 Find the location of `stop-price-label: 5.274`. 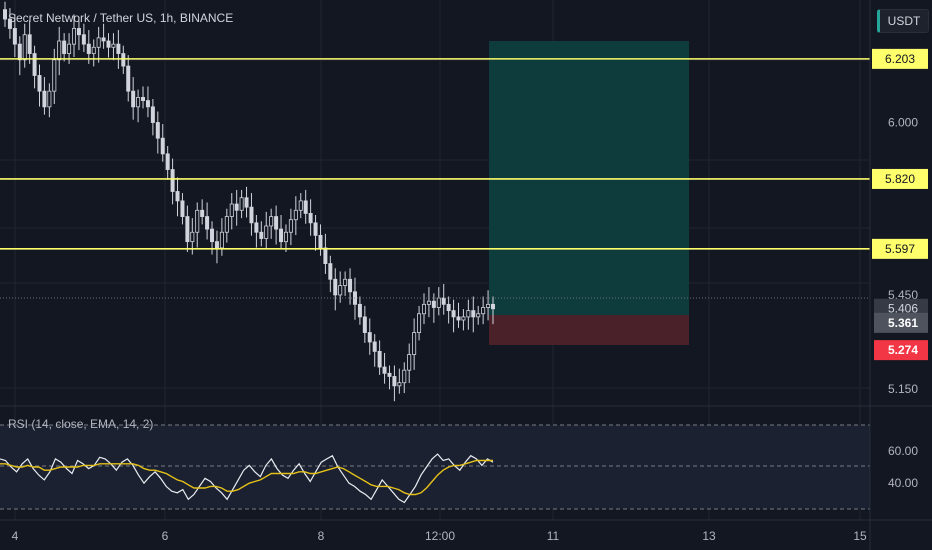

stop-price-label: 5.274 is located at coordinates (903, 350).